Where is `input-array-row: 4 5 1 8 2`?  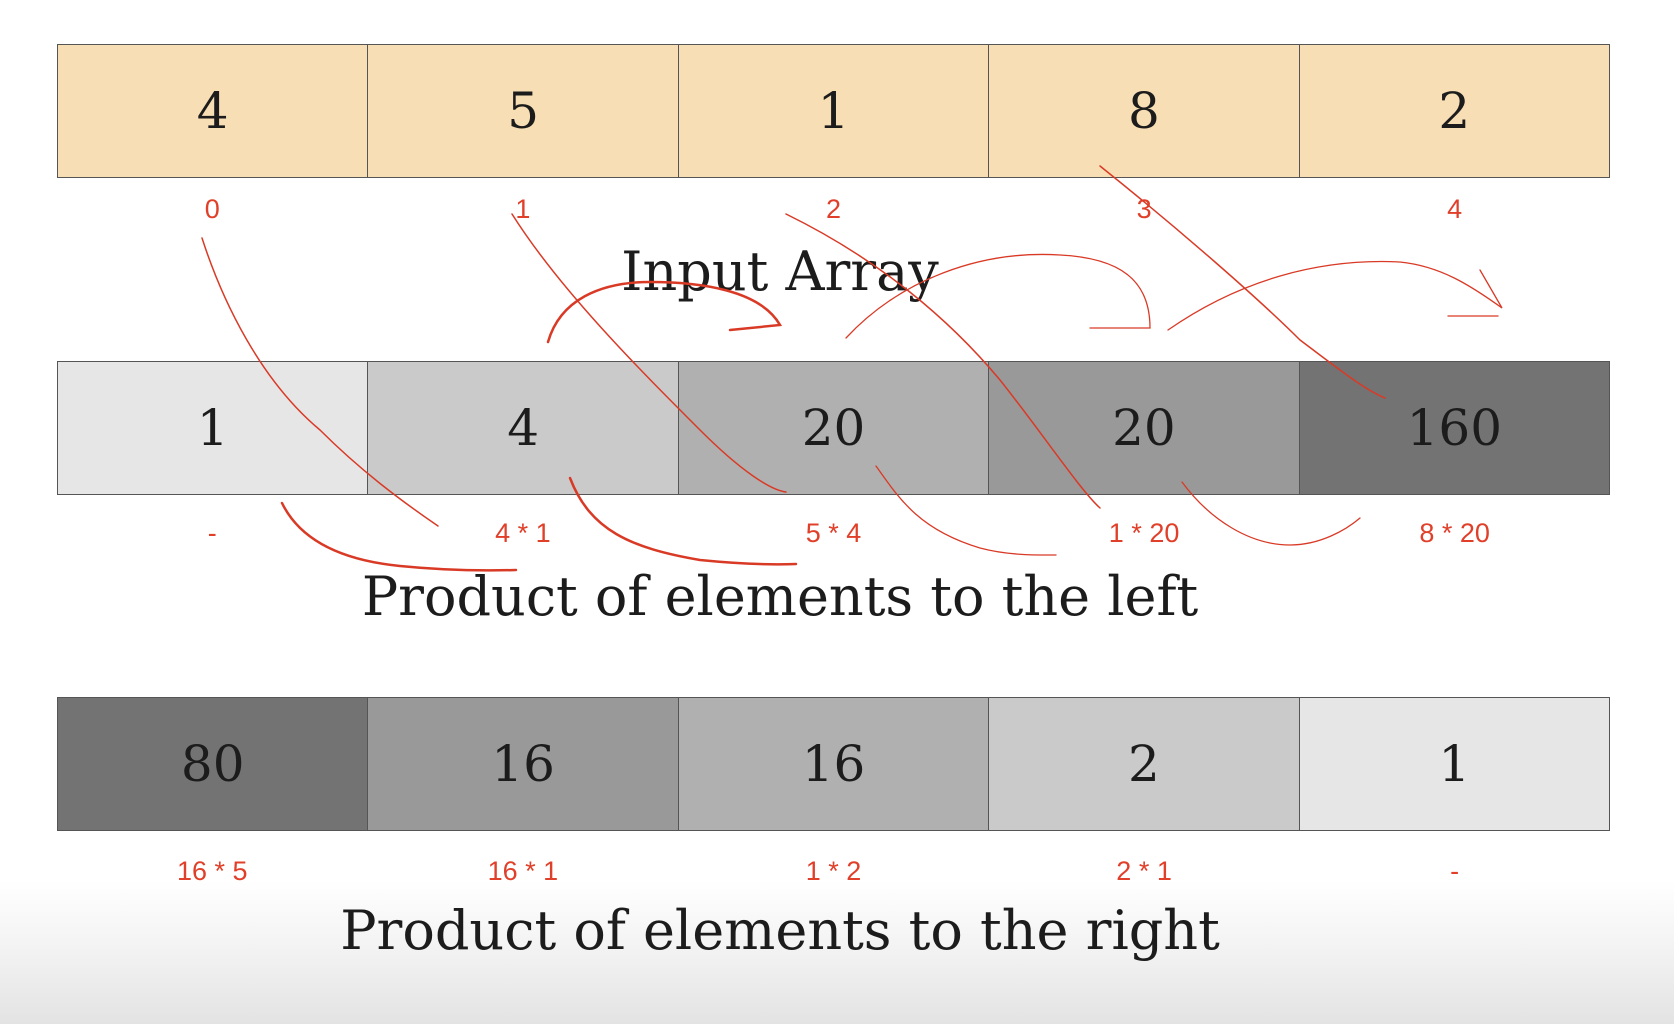 input-array-row: 4 5 1 8 2 is located at coordinates (833, 111).